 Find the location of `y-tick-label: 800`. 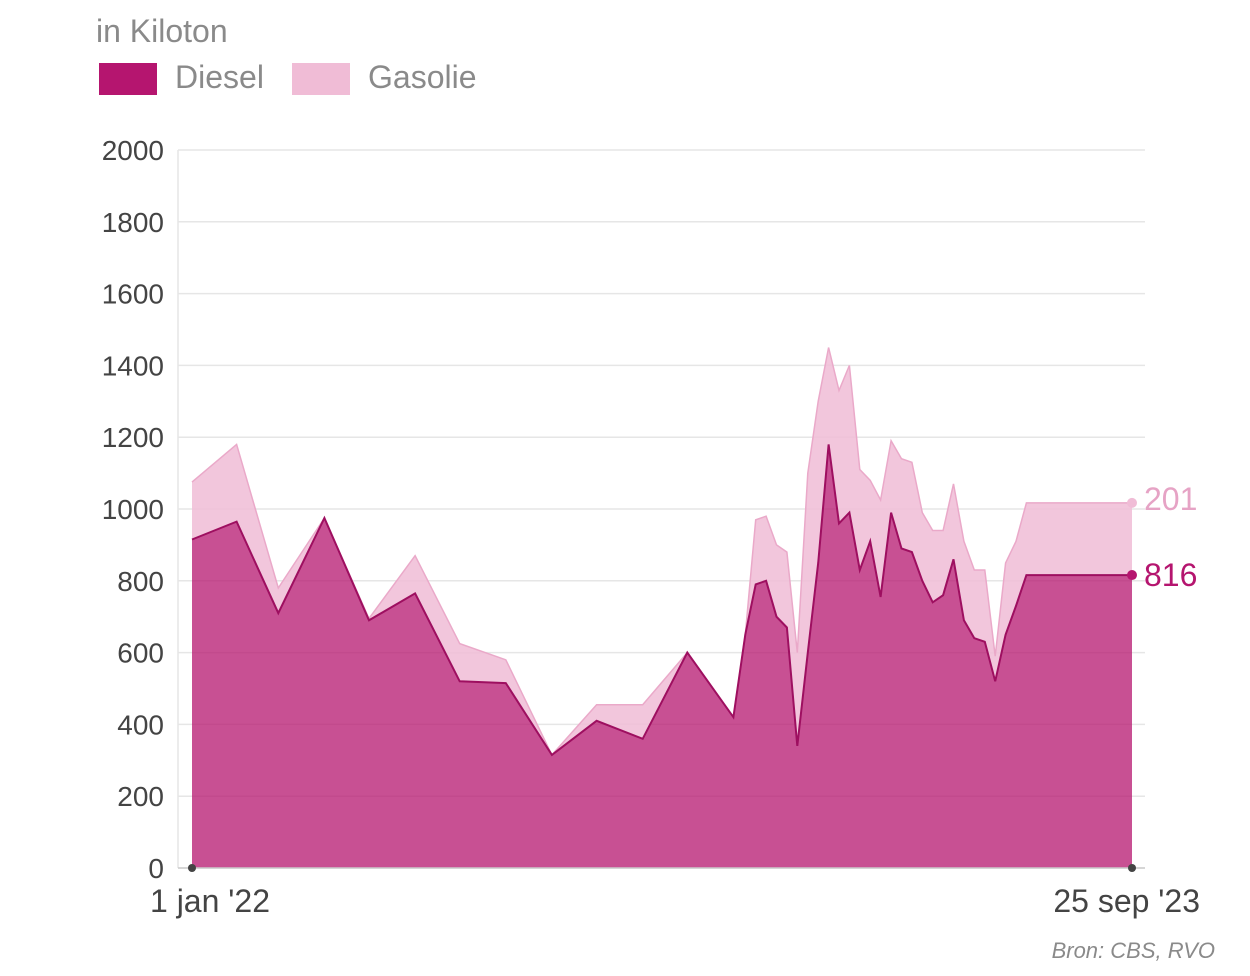

y-tick-label: 800 is located at coordinates (140, 581).